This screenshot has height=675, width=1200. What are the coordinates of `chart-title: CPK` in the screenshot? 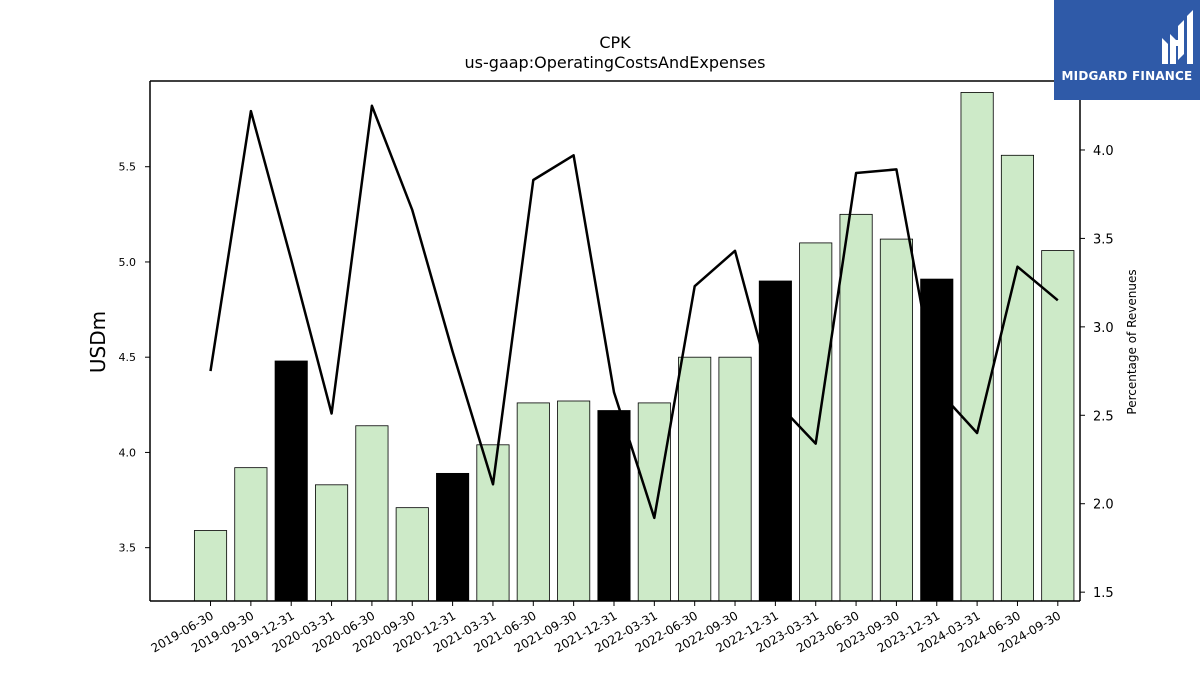 It's located at (615, 42).